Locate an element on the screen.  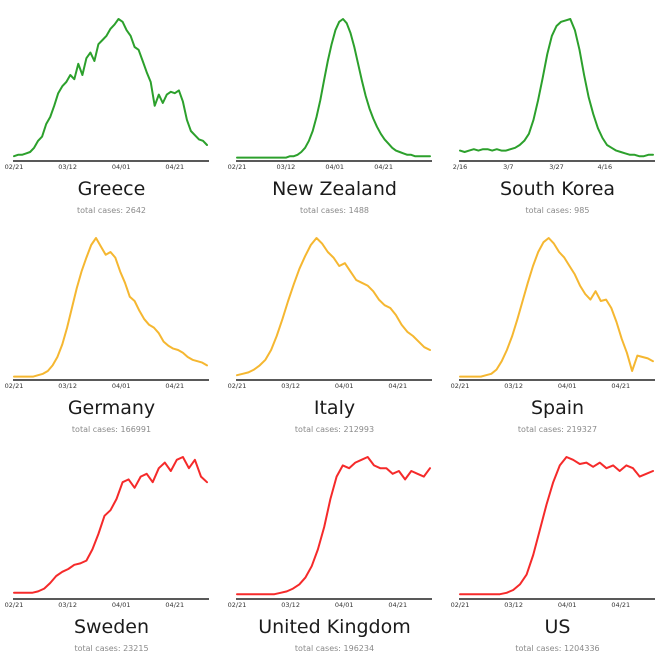
country-label: United Kingdom is located at coordinates (334, 627).